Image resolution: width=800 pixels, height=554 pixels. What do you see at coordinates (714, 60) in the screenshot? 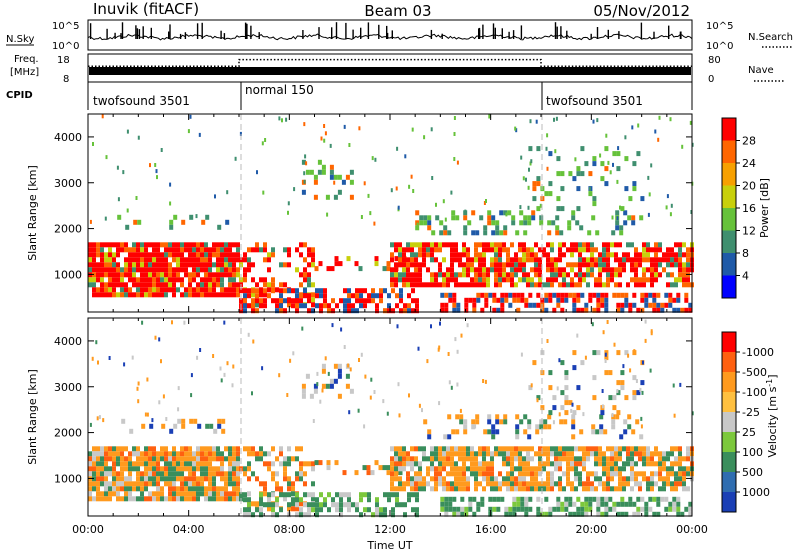
I see `nave-tick-top: 80` at bounding box center [714, 60].